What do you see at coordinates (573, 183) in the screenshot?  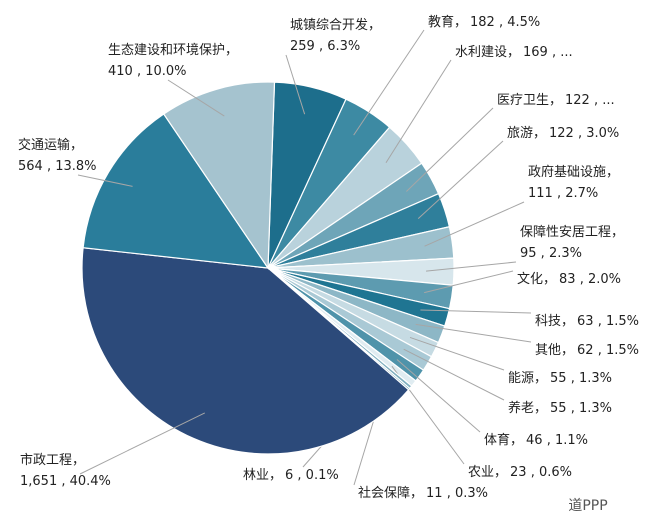 I see `data-label: 政府基础设施， 111 , 2.7%` at bounding box center [573, 183].